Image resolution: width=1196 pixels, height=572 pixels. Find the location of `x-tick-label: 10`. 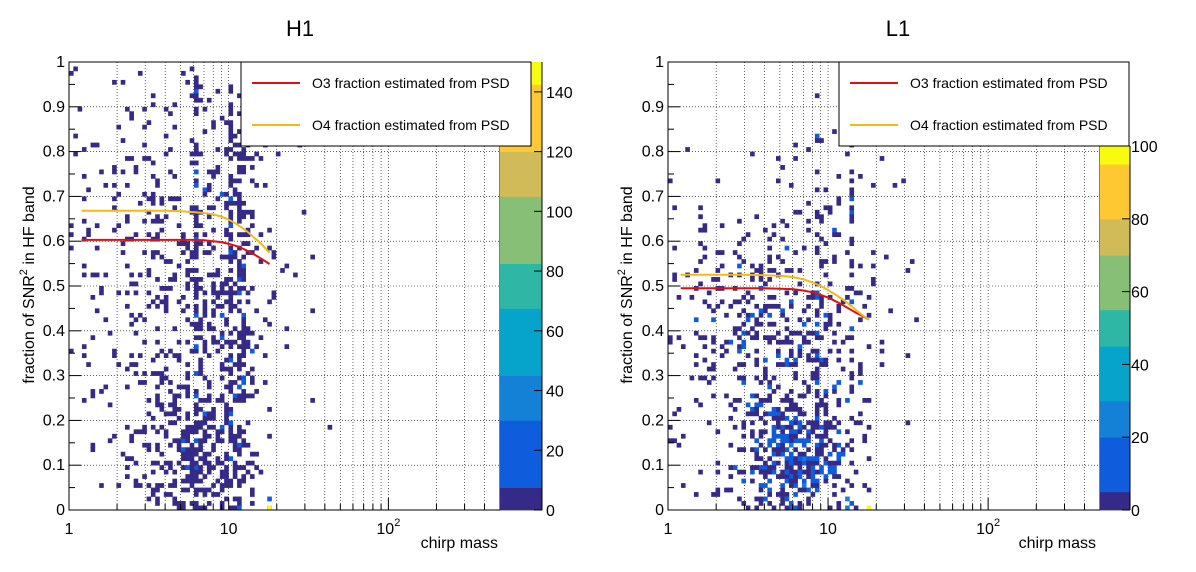

x-tick-label: 10 is located at coordinates (828, 529).